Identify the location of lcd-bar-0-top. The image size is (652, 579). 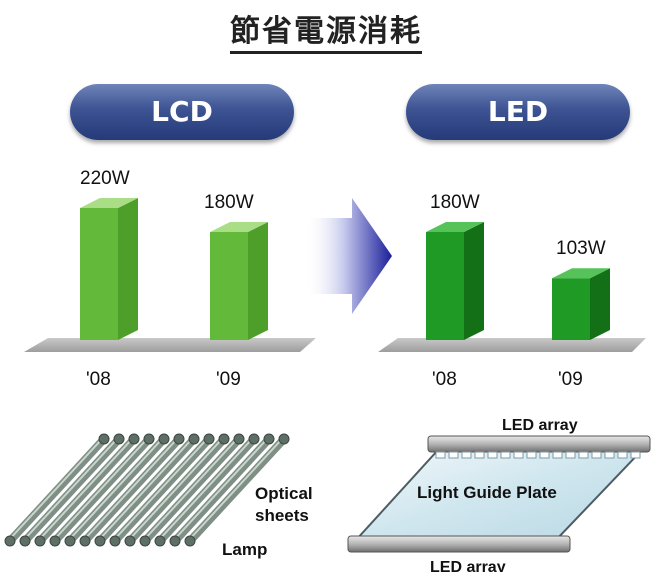
(109, 203).